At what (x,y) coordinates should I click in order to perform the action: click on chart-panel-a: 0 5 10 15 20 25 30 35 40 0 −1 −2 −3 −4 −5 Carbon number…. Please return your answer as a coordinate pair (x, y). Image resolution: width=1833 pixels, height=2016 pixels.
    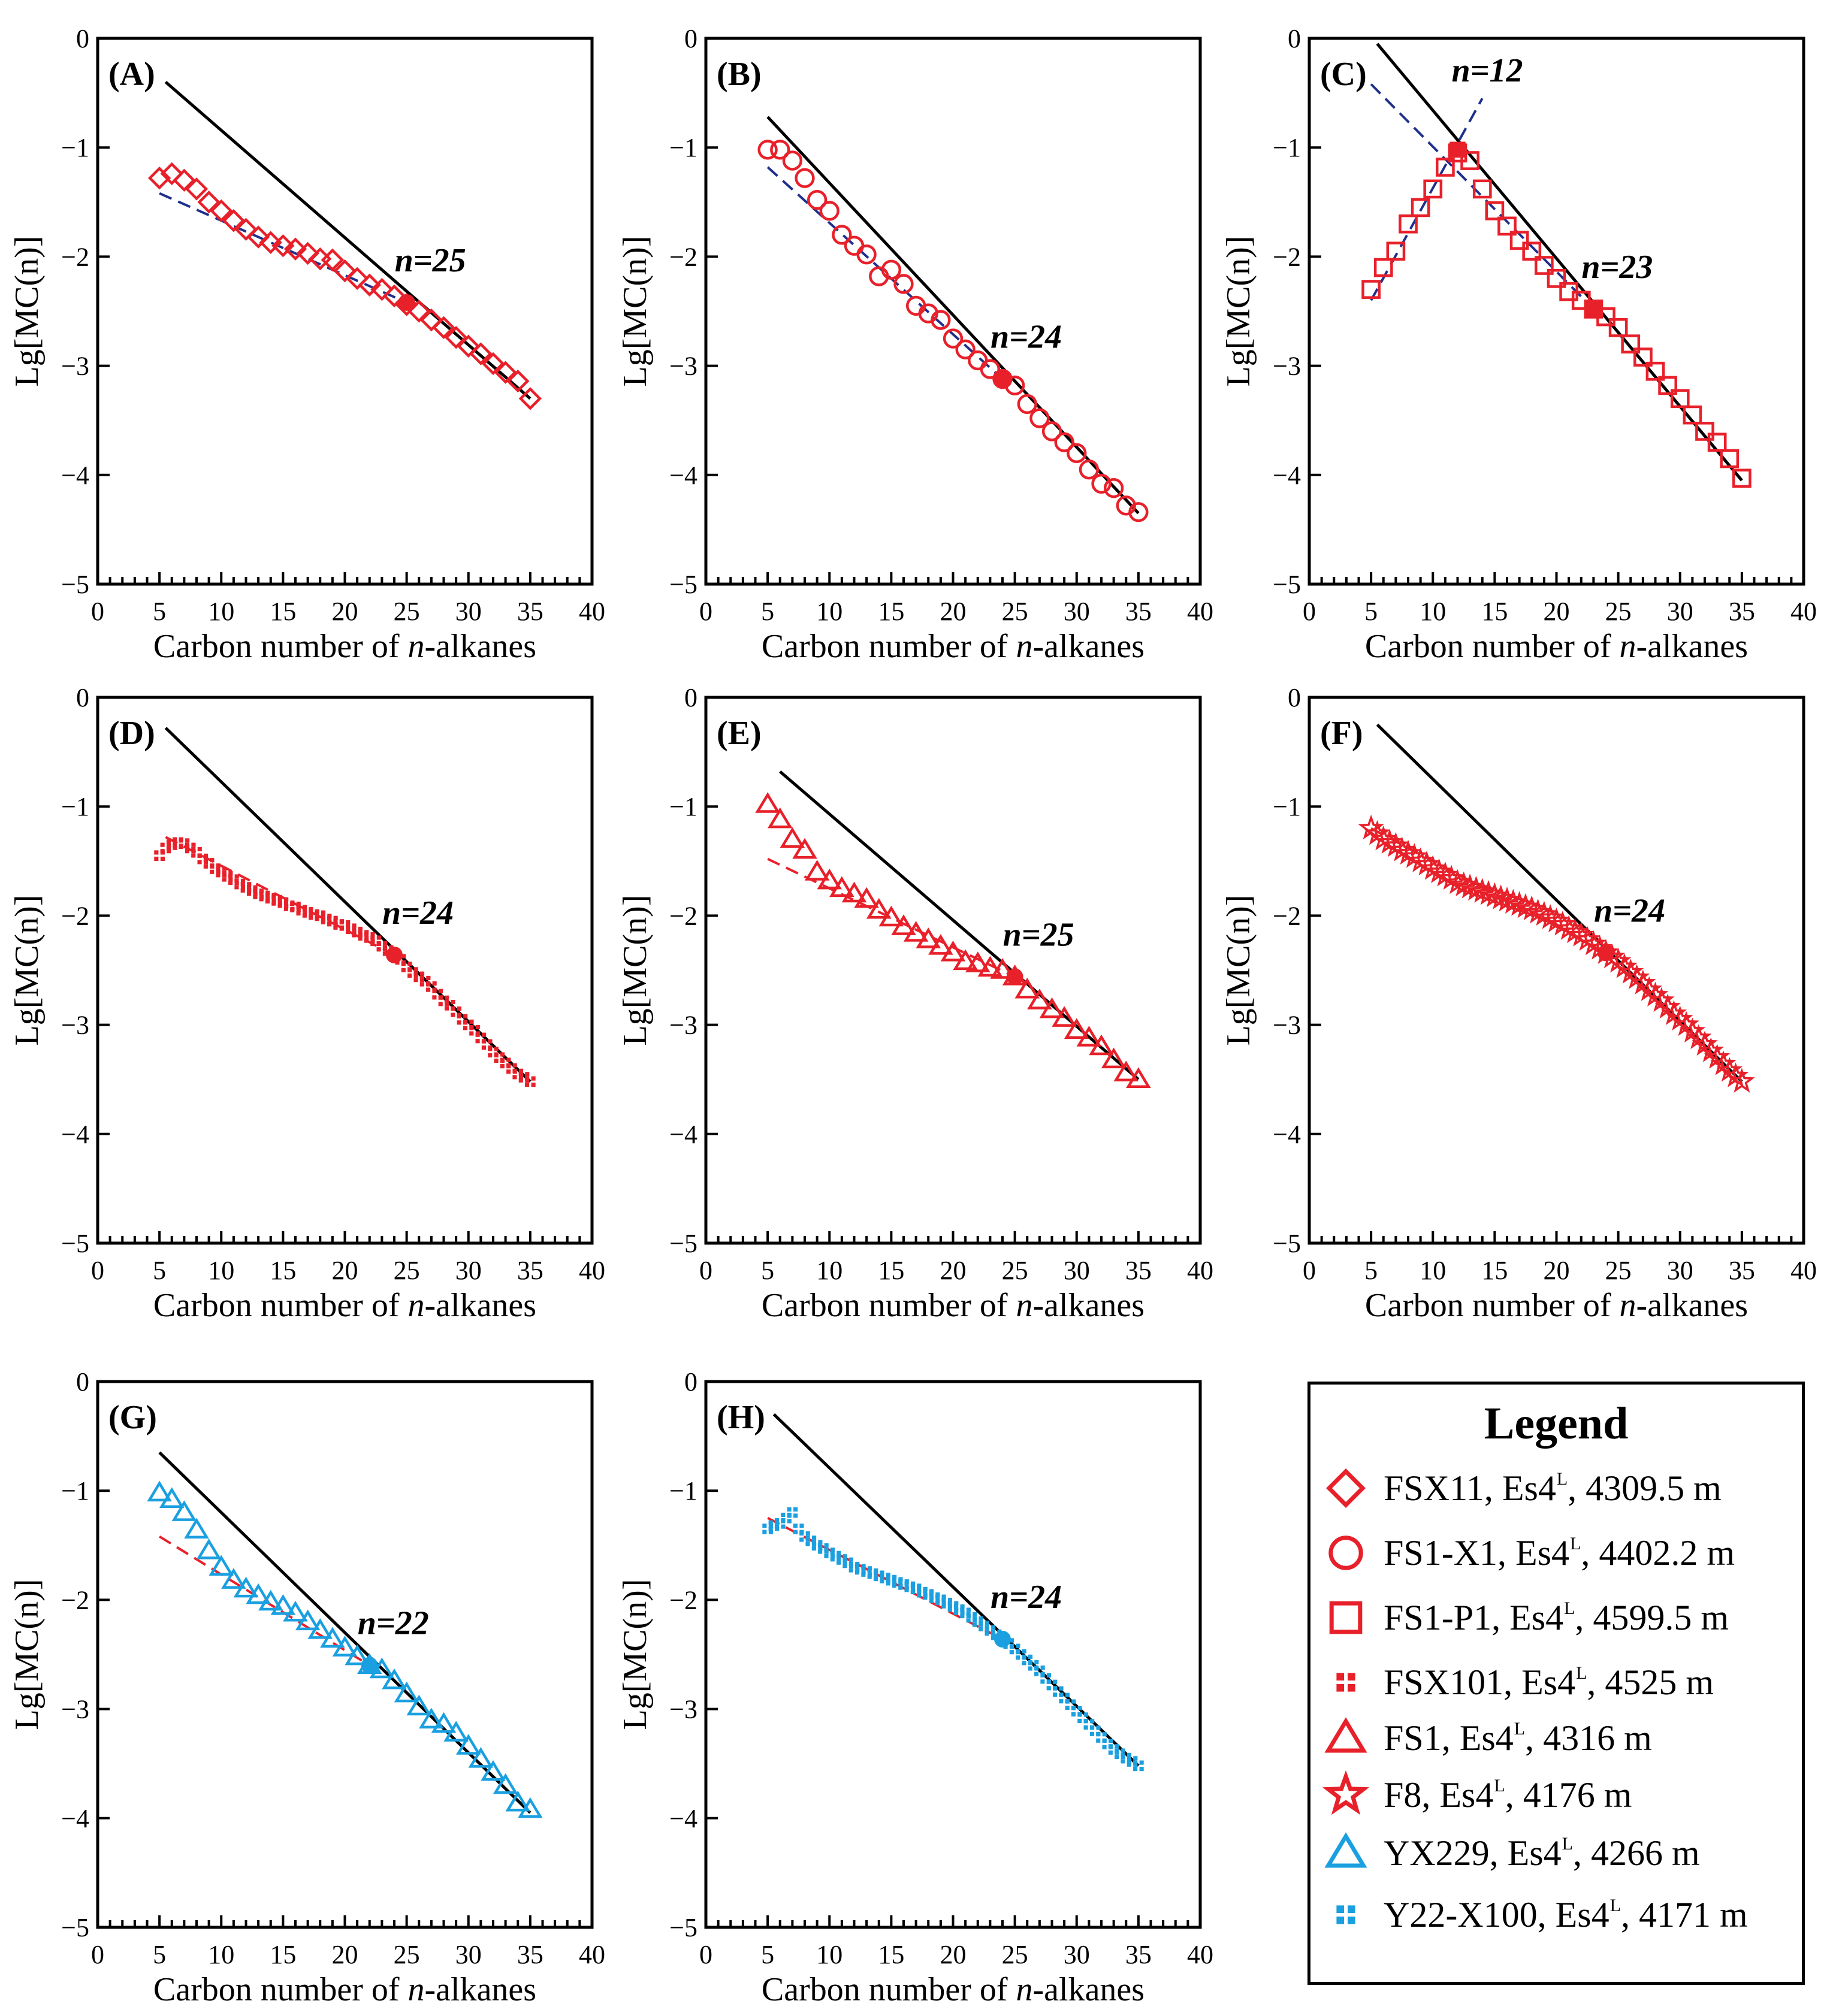
    Looking at the image, I should click on (306, 344).